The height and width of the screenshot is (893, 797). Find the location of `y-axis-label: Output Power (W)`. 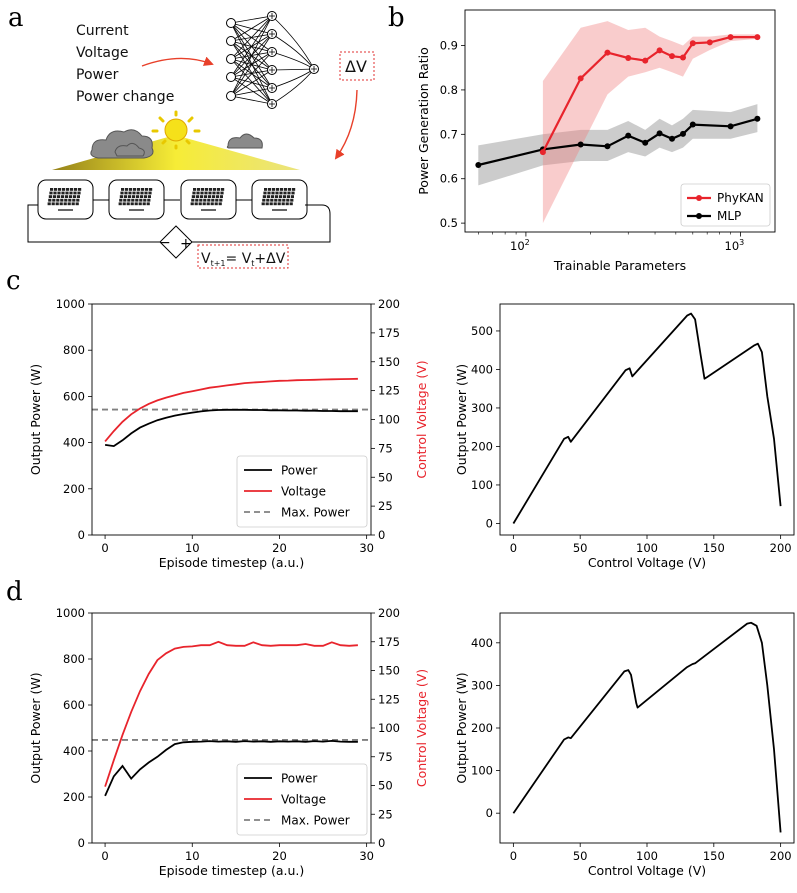

y-axis-label: Output Power (W) is located at coordinates (35, 727).